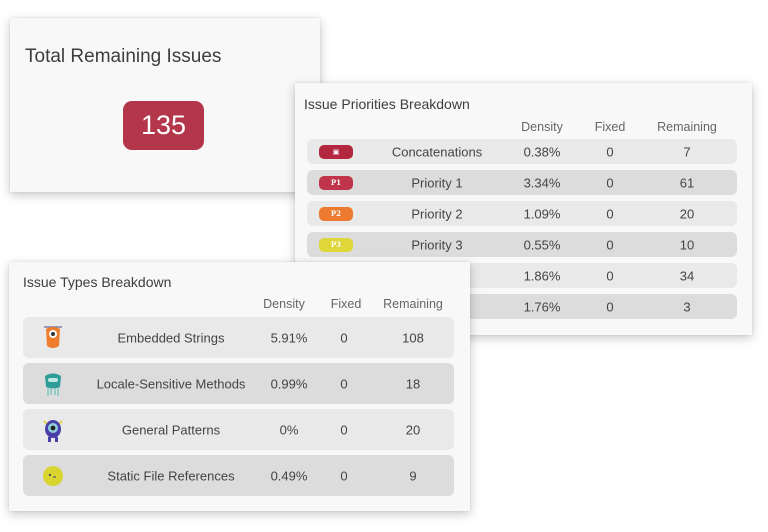  I want to click on priority-row-p2: P2 Priority 2 1.09% 0 20, so click(522, 213).